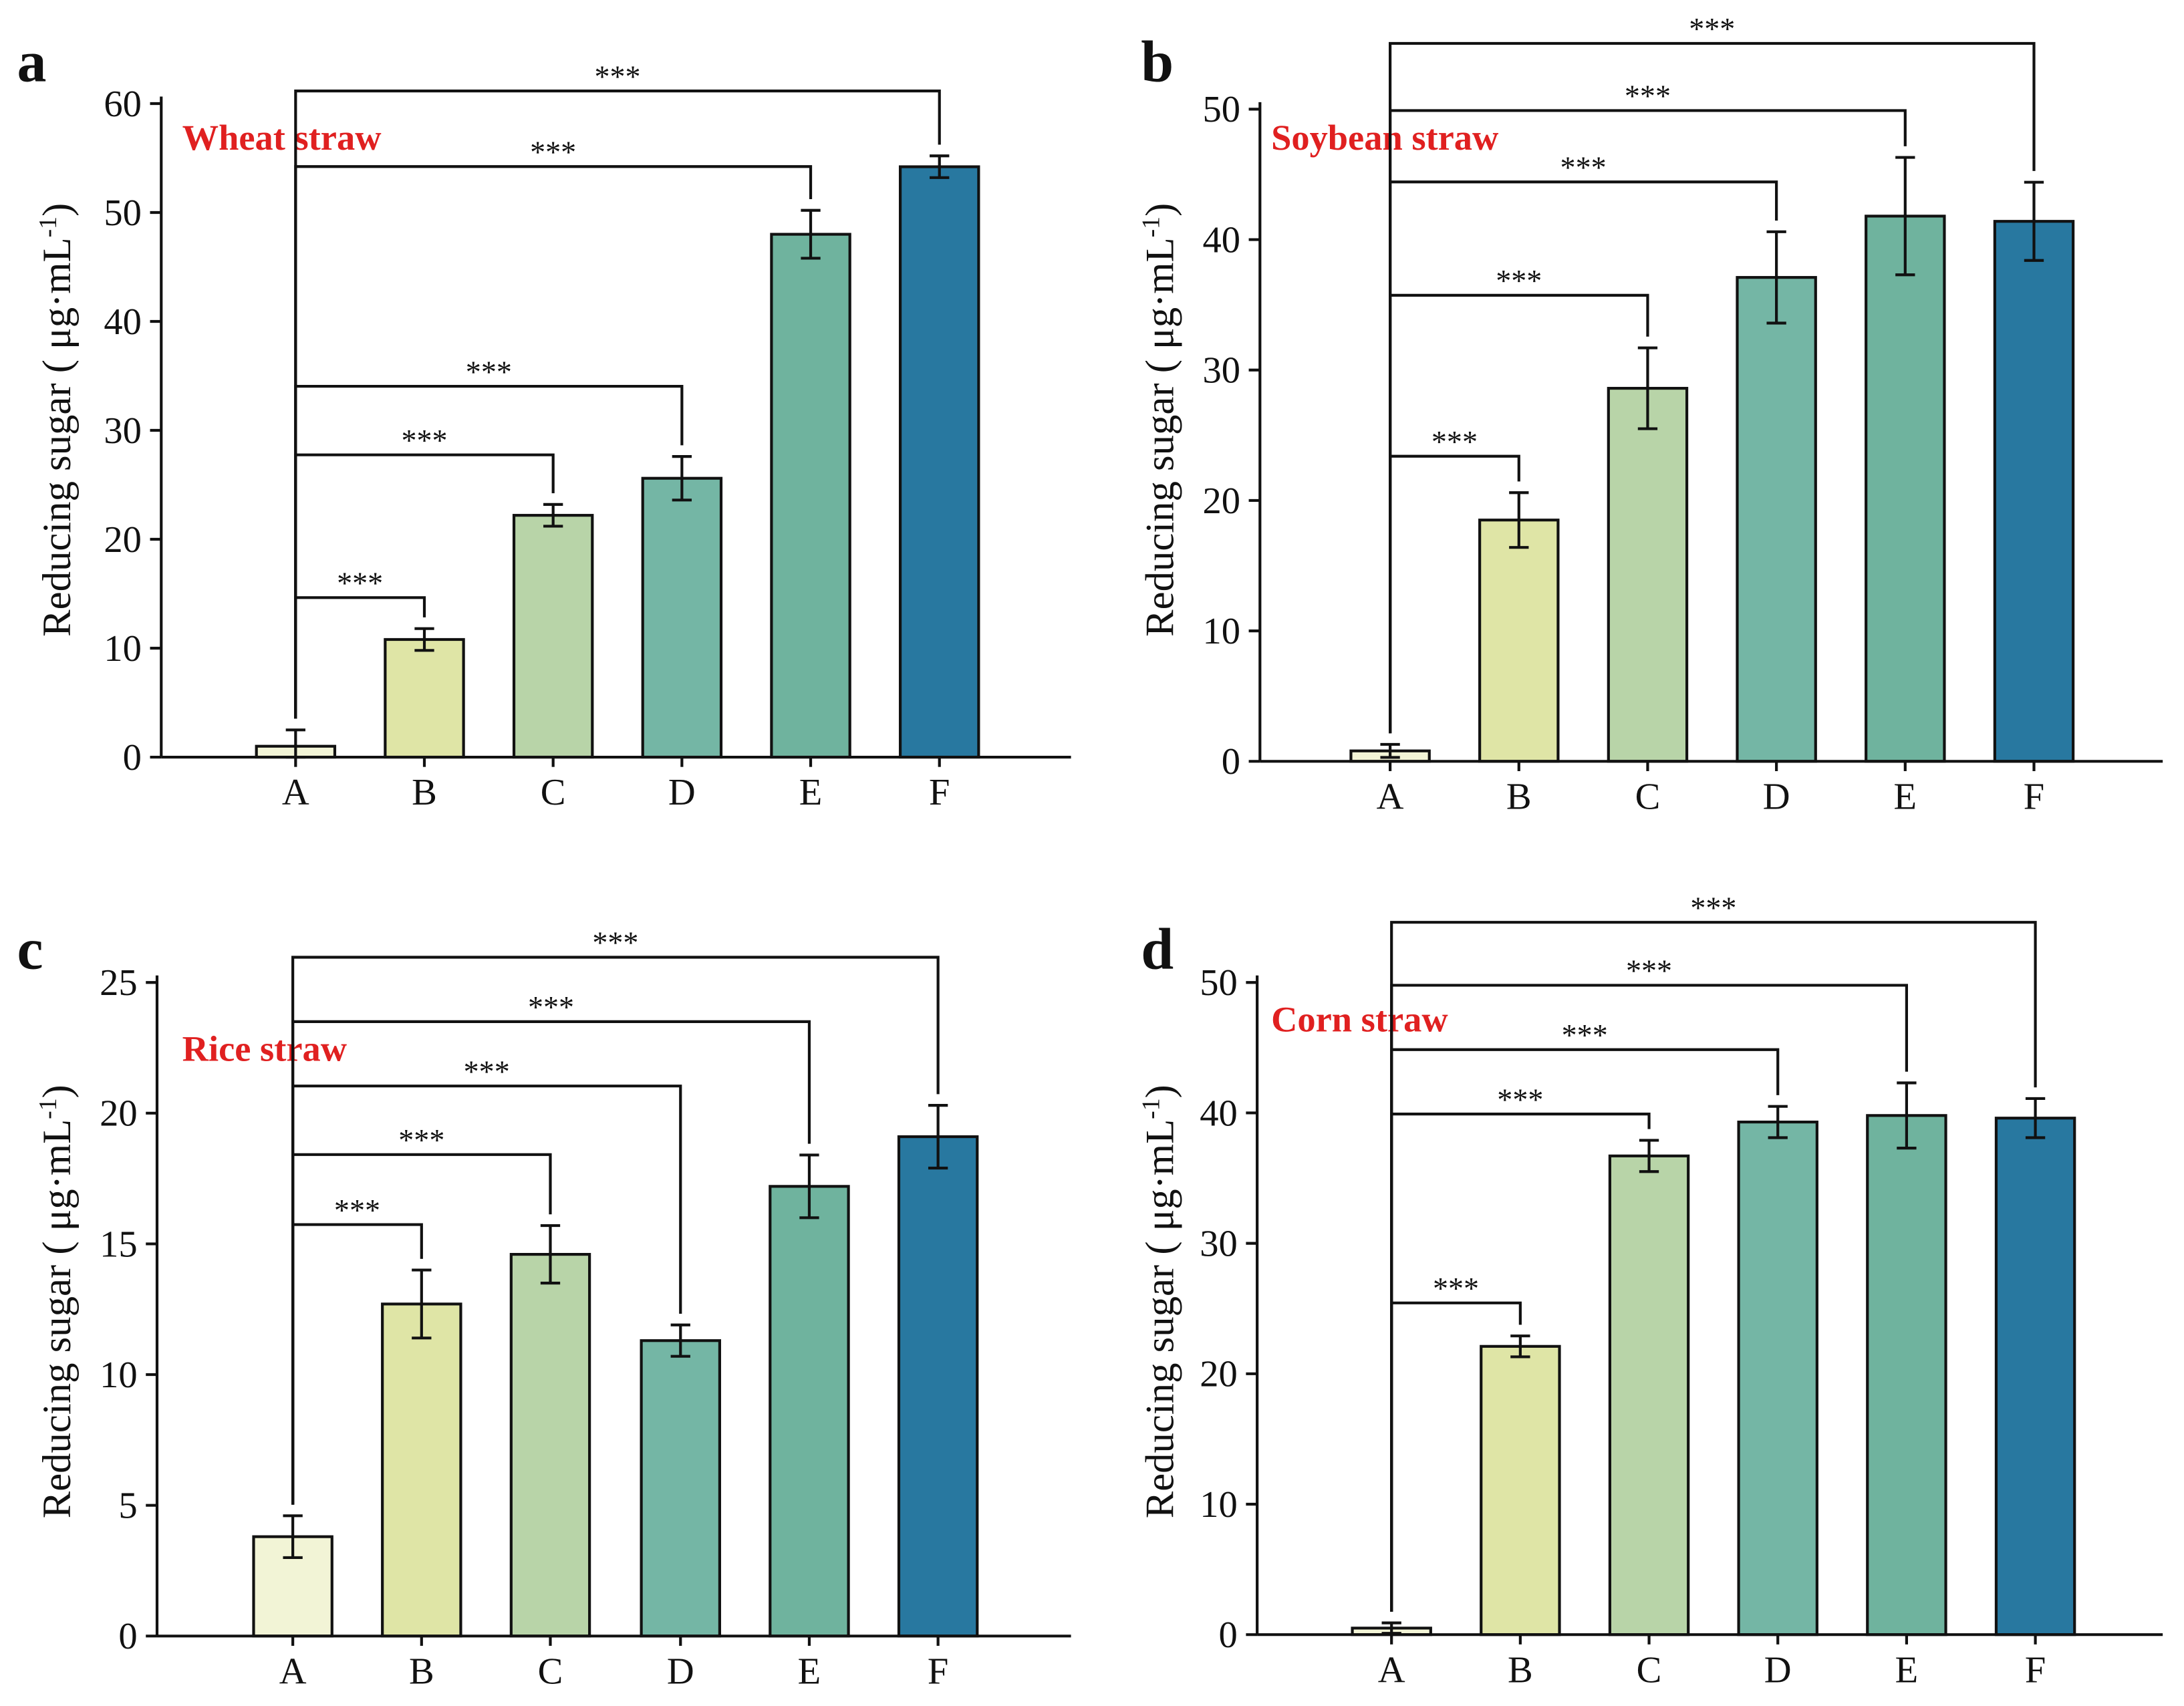  I want to click on significance-bracket-A-B: ***, so click(360, 642).